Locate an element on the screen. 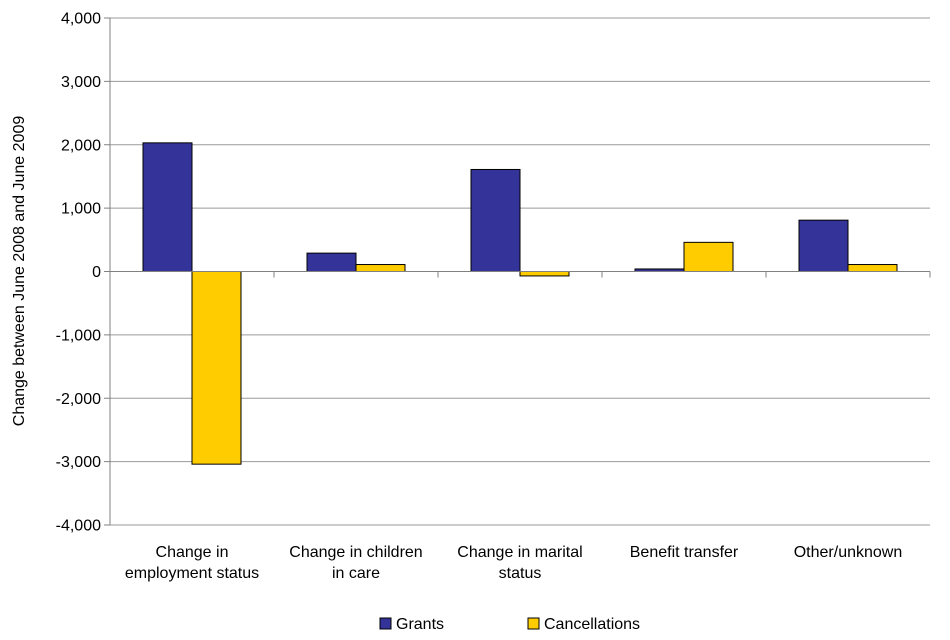 This screenshot has width=950, height=640. legend: Grants Cancellations is located at coordinates (509, 624).